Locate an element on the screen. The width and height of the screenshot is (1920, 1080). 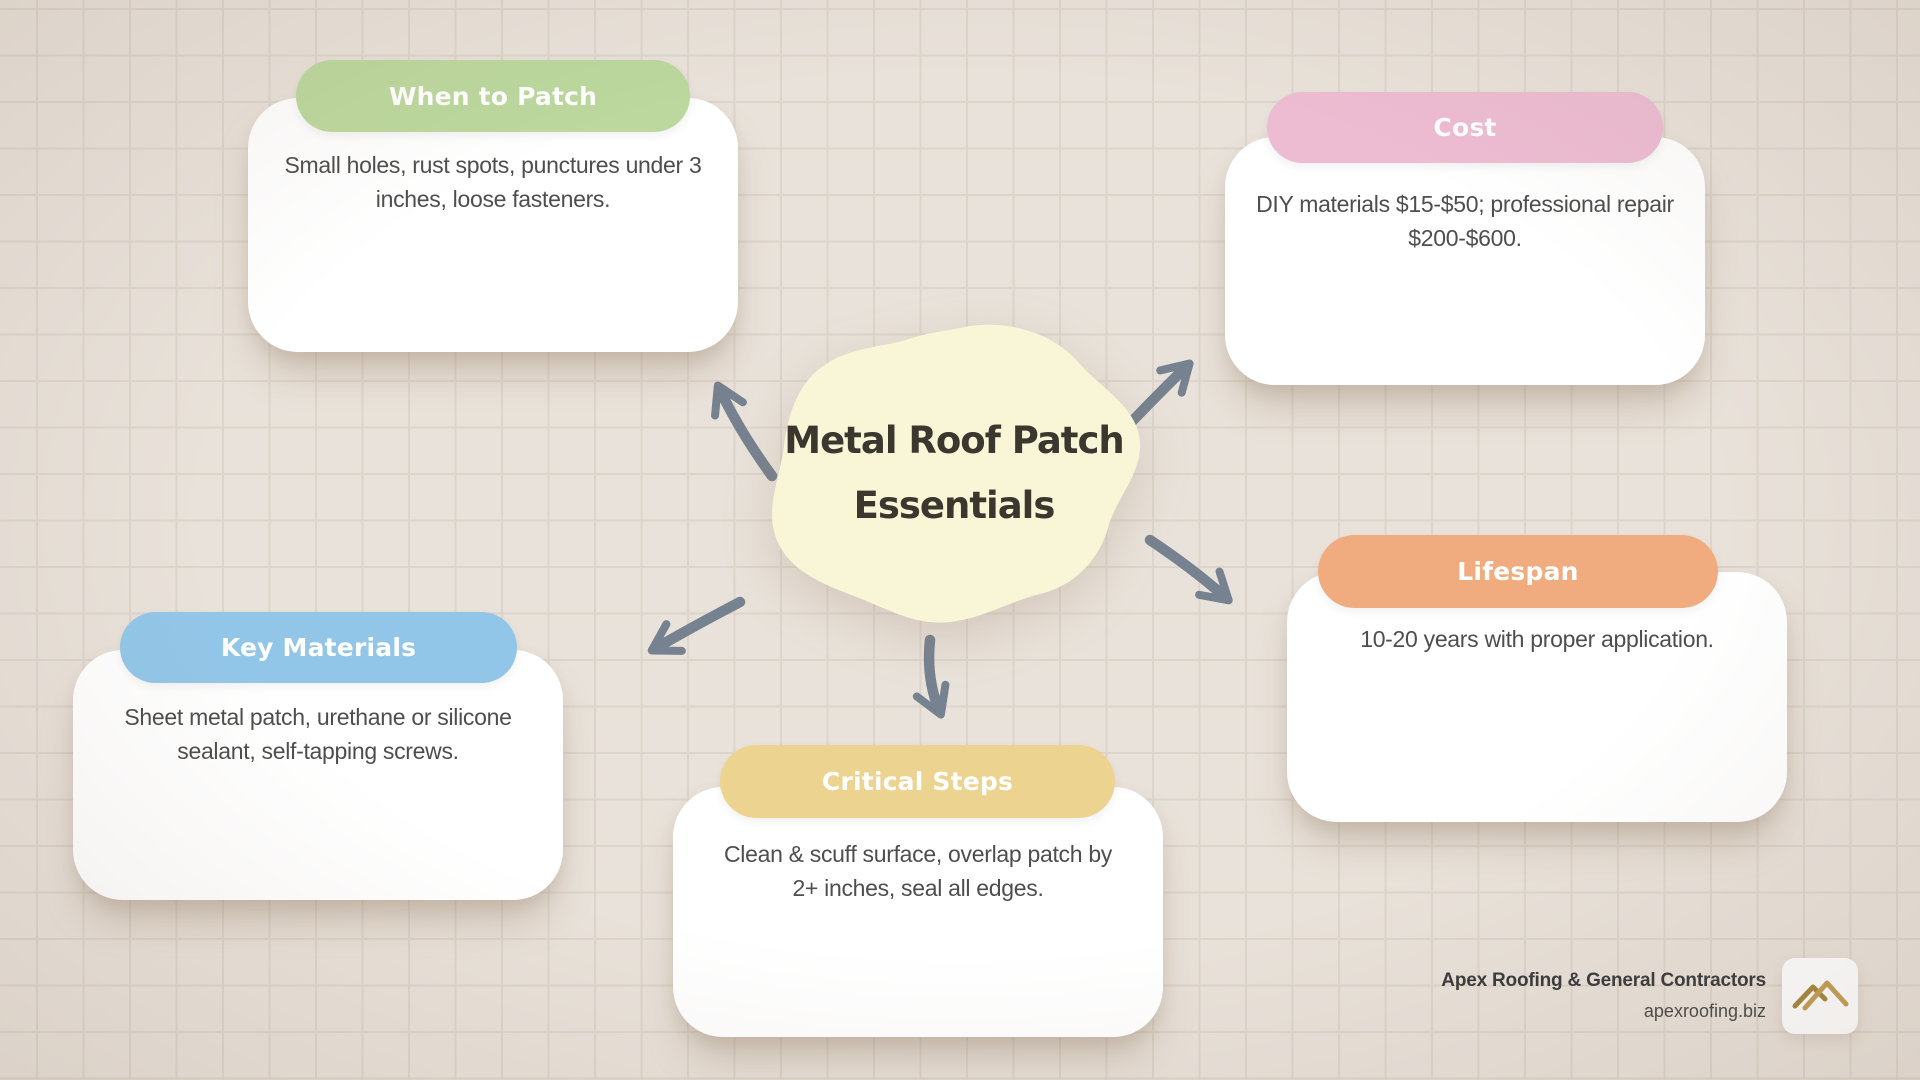
central-topic: Metal Roof Patch Essentials is located at coordinates (954, 473).